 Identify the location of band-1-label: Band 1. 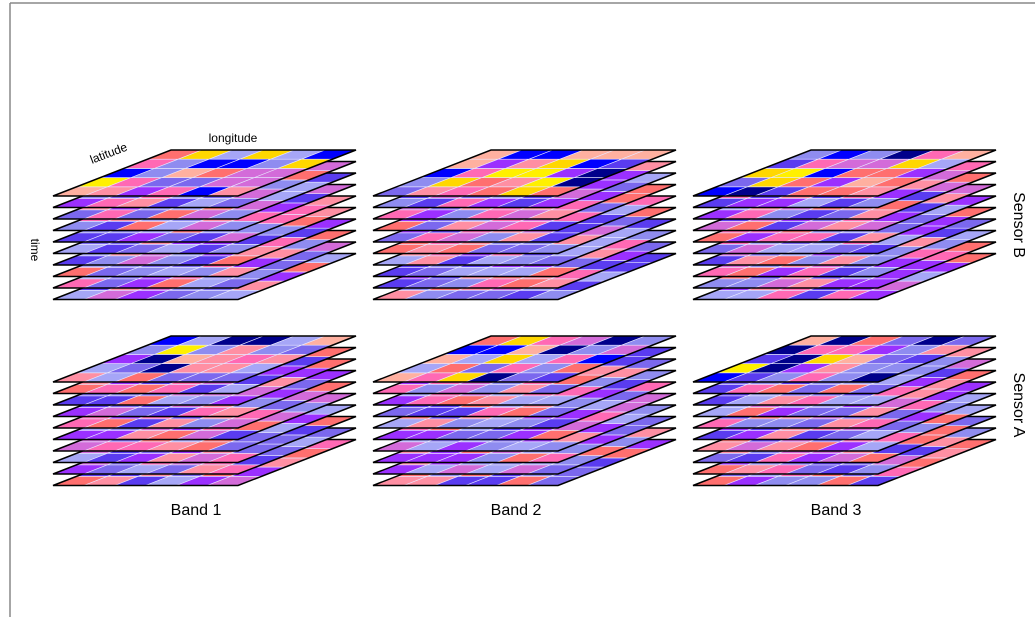
(196, 510).